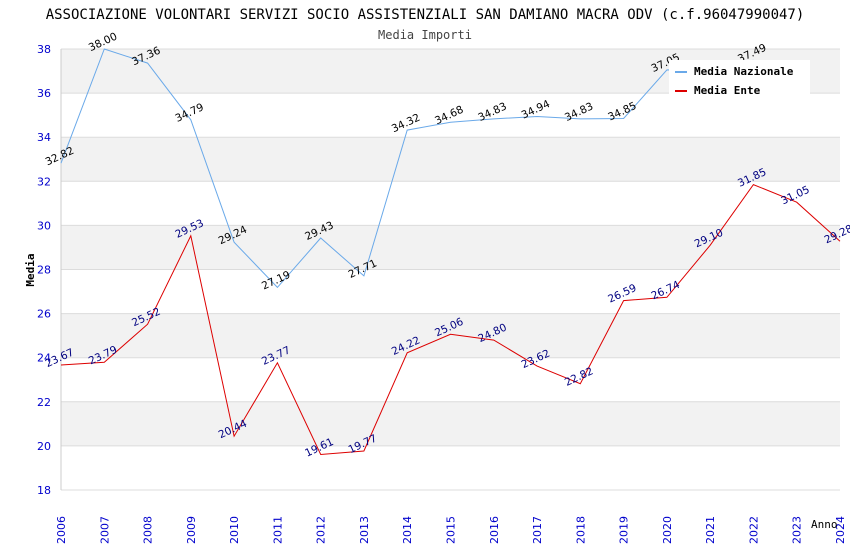 This screenshot has height=550, width=850. I want to click on x-axis-label: Anno, so click(824, 524).